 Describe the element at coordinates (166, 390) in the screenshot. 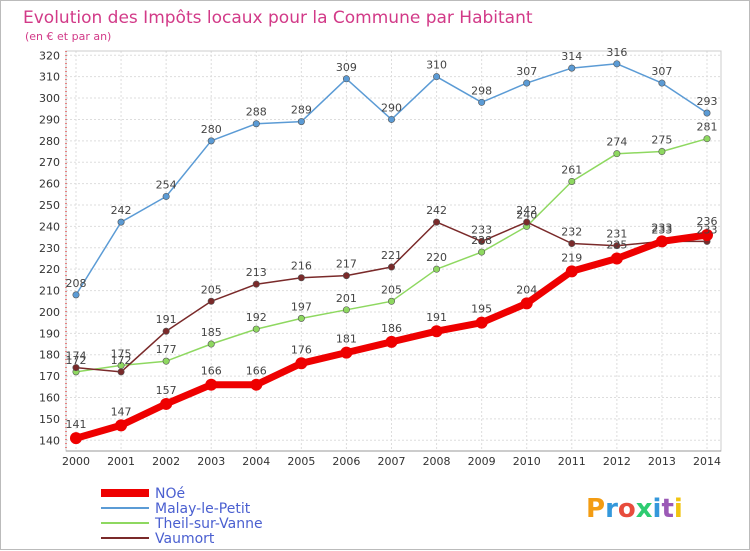

I see `data-label: 157` at that location.